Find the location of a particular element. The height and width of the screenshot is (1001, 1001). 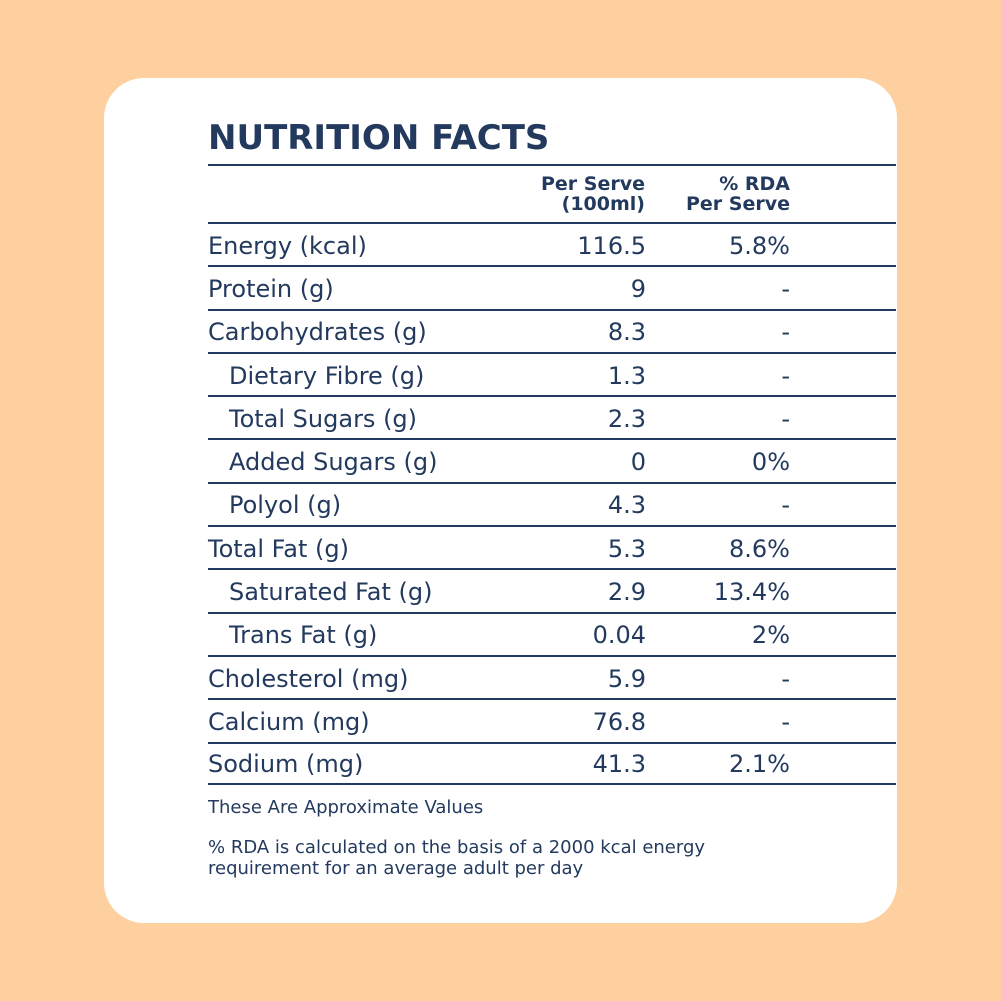

table-row: Saturated Fat (g) 2.9 13.4% is located at coordinates (552, 589).